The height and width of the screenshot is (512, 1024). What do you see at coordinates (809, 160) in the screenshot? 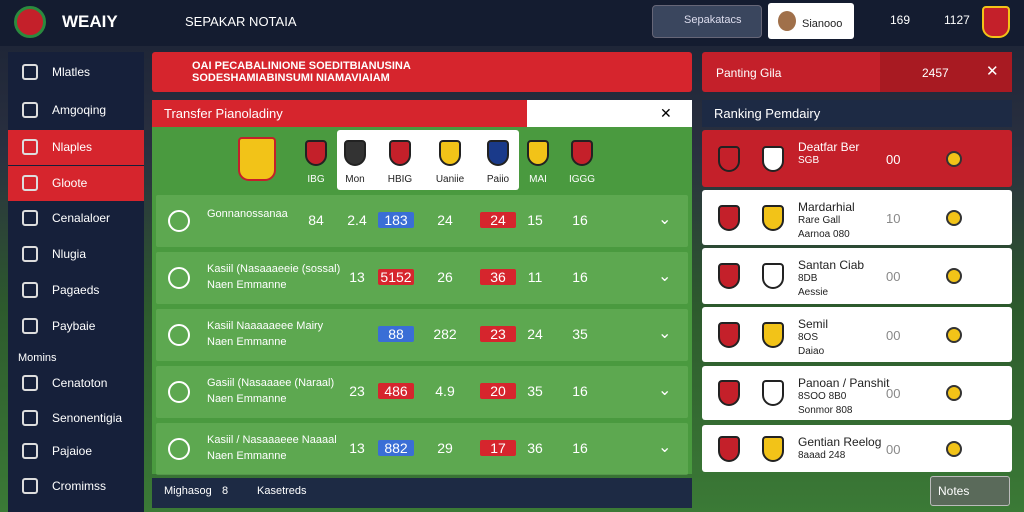
I see `ranking-sub: SGB` at bounding box center [809, 160].